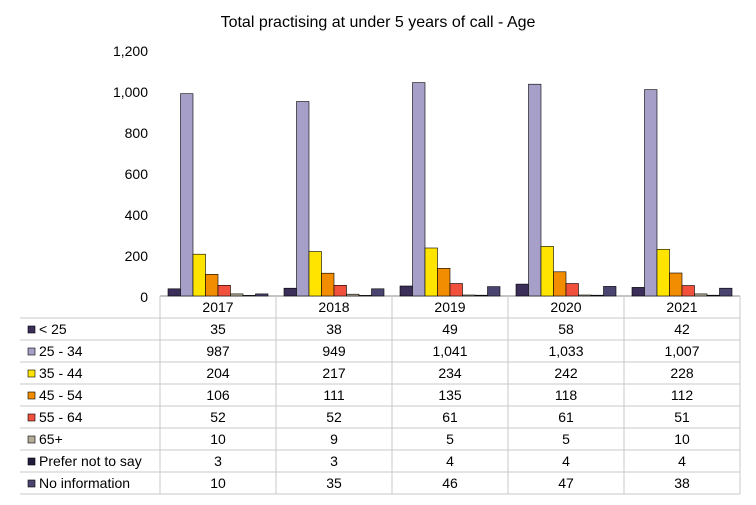 The height and width of the screenshot is (505, 756). I want to click on data-label: 204, so click(218, 373).